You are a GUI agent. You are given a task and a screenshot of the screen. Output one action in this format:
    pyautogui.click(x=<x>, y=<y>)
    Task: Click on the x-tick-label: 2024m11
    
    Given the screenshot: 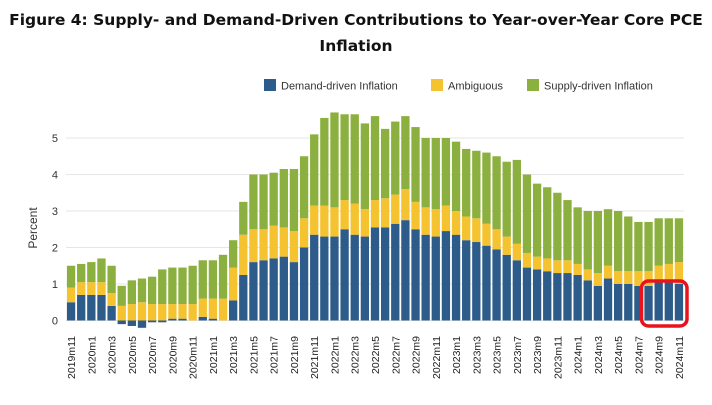 What is the action you would take?
    pyautogui.click(x=680, y=357)
    